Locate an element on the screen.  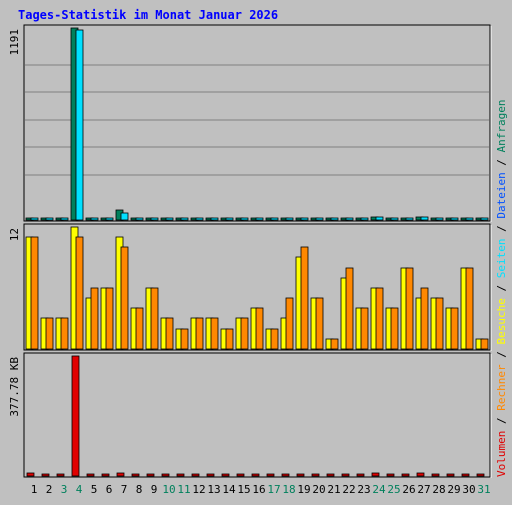
x-tick-label: 20 is located at coordinates (318, 489).